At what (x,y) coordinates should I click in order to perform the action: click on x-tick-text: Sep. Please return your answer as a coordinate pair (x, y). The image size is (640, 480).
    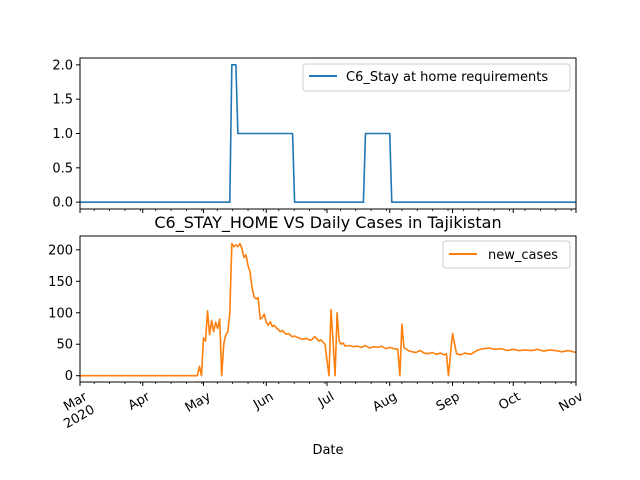
    Looking at the image, I should click on (448, 401).